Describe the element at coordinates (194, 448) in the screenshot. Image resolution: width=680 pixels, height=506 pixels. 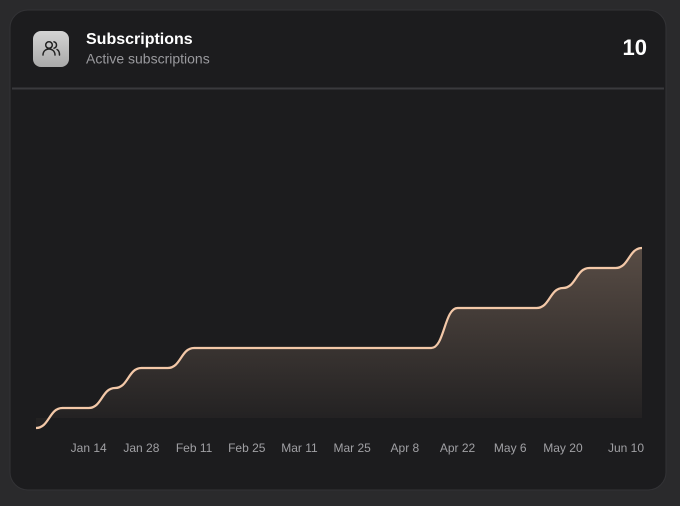
I see `x-tick-label: Feb 11` at that location.